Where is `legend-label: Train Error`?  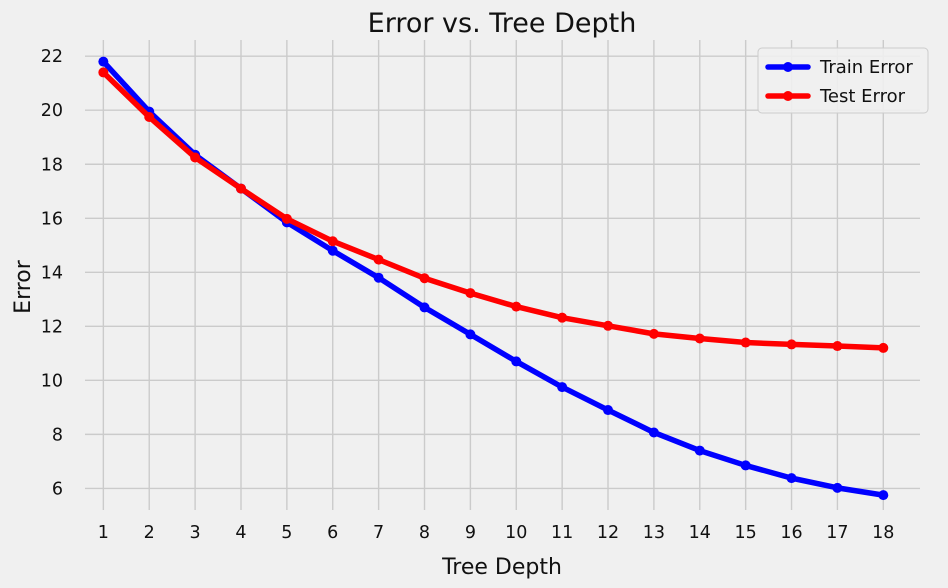 legend-label: Train Error is located at coordinates (866, 67).